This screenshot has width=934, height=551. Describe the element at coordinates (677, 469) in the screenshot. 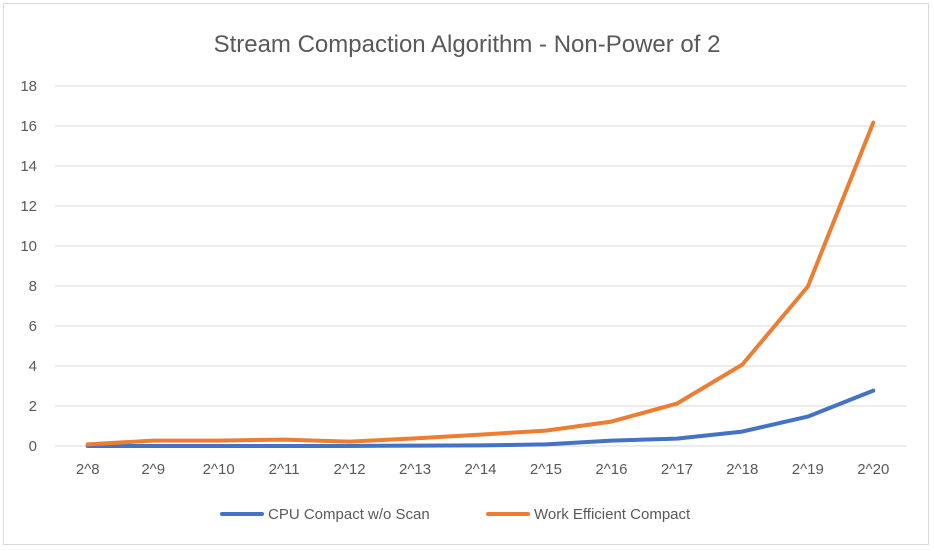

I see `x-tick-label: 2^17` at that location.